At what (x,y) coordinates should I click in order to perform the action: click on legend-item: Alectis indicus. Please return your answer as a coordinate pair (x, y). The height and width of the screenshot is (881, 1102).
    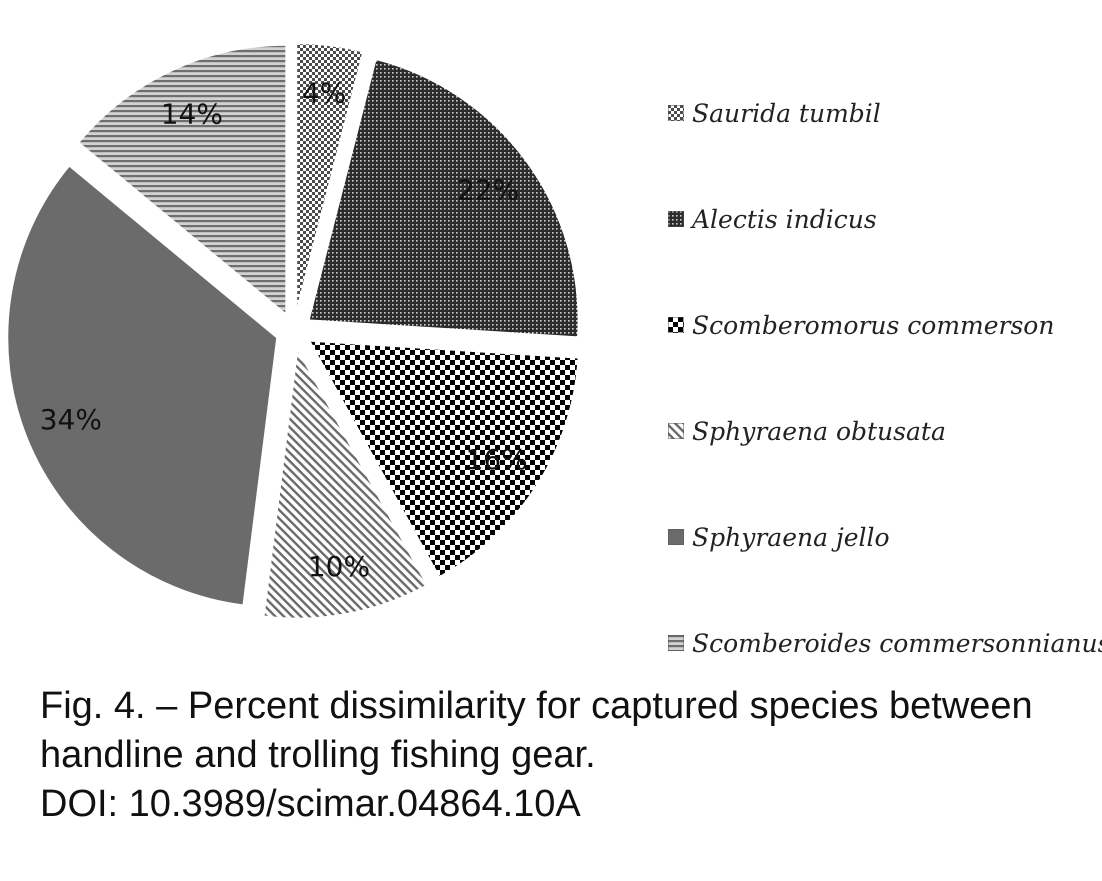
    Looking at the image, I should click on (885, 219).